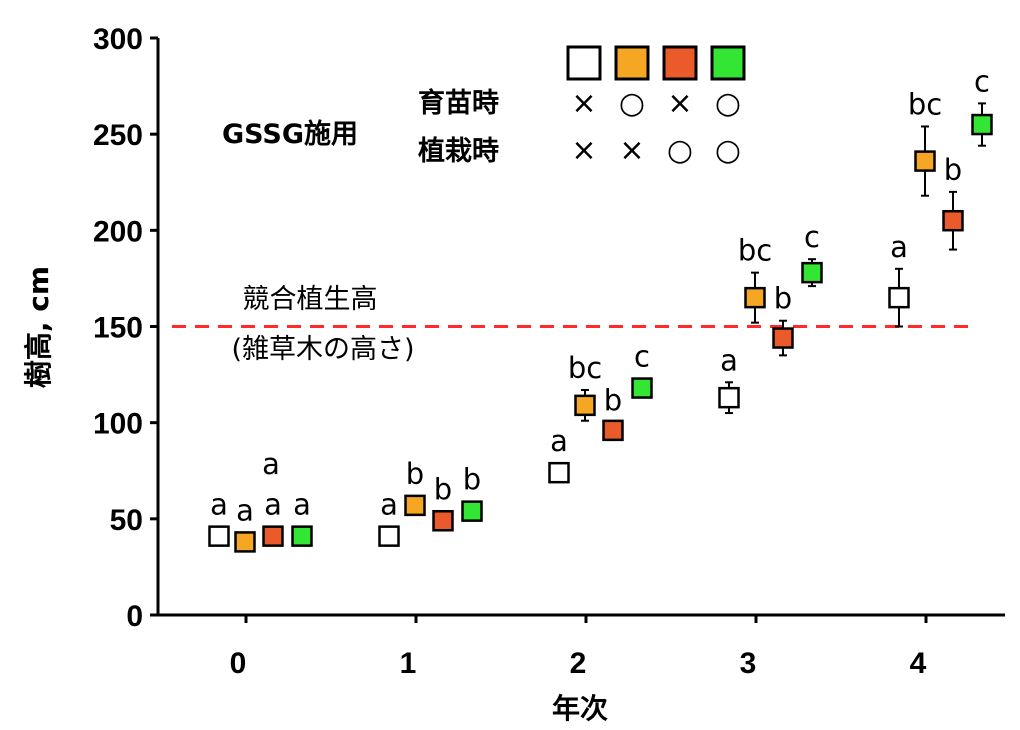 Image resolution: width=1020 pixels, height=730 pixels. I want to click on y-tick-label: 50, so click(126, 520).